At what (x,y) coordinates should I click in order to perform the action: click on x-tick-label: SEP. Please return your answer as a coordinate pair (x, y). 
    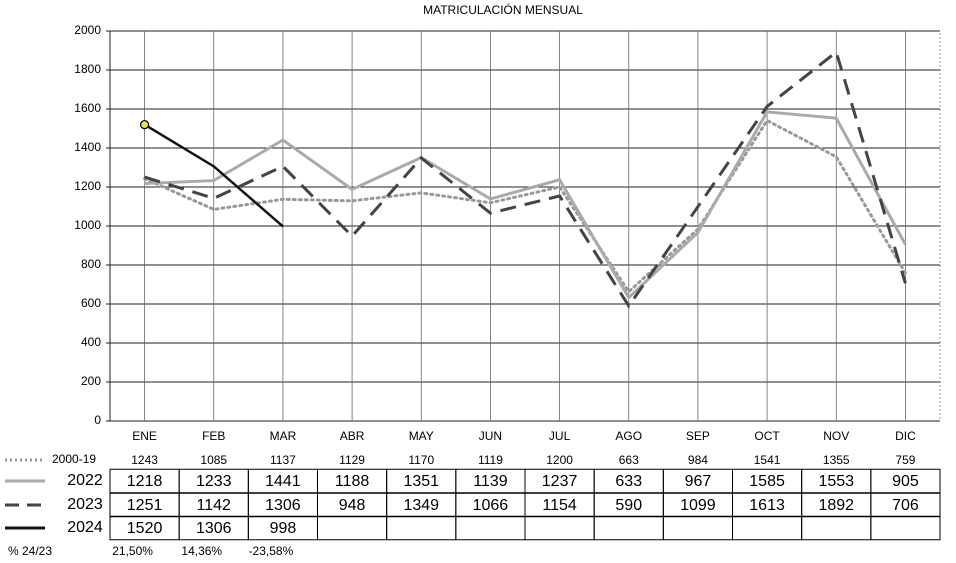
    Looking at the image, I should click on (698, 436).